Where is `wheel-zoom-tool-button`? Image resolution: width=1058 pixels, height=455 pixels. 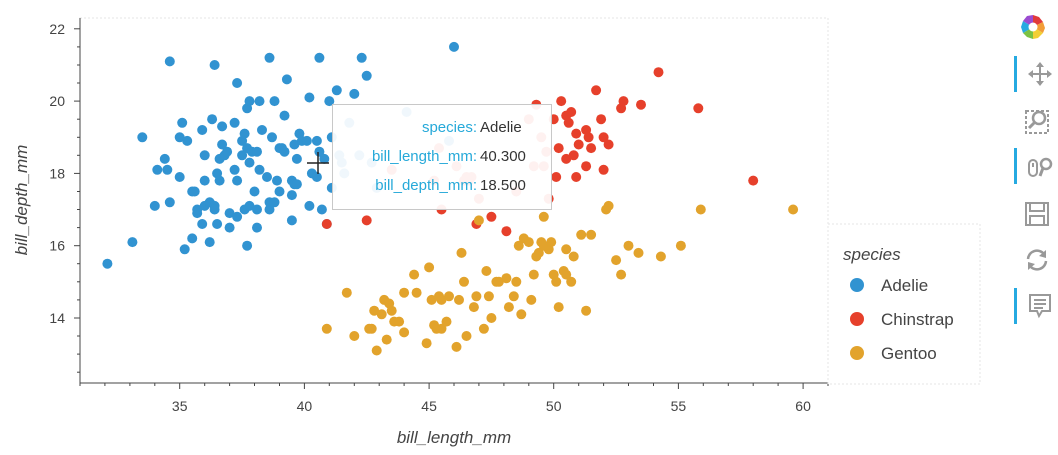 wheel-zoom-tool-button is located at coordinates (1035, 166).